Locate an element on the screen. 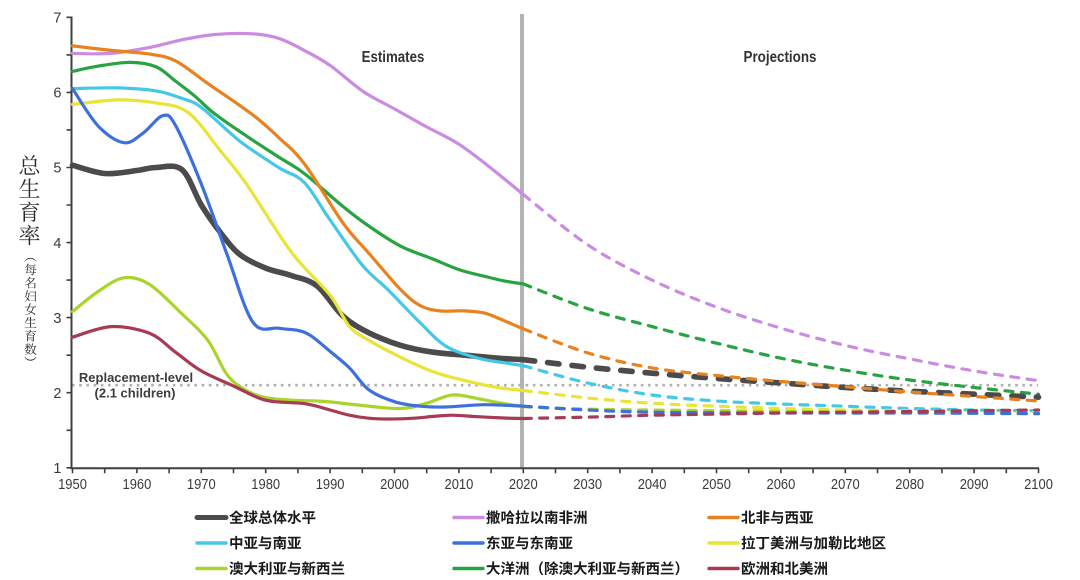 This screenshot has width=1080, height=580. svg-text: 2000 is located at coordinates (394, 485).